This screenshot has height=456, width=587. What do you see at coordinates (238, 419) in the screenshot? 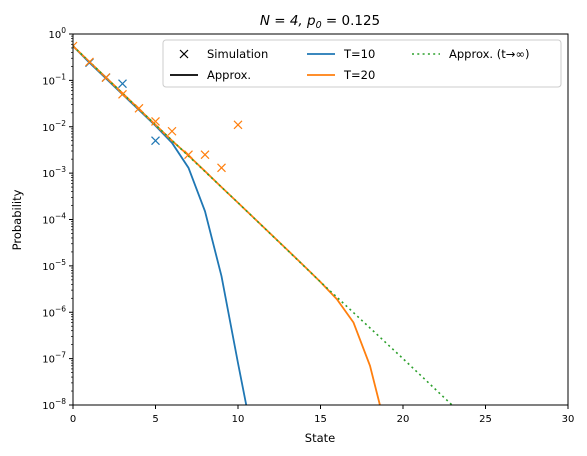
I see `x-tick-label: 10` at bounding box center [238, 419].